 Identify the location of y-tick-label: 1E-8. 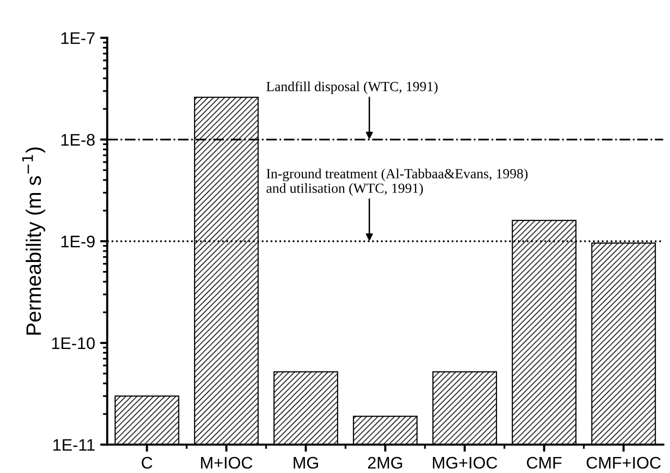
(78, 140).